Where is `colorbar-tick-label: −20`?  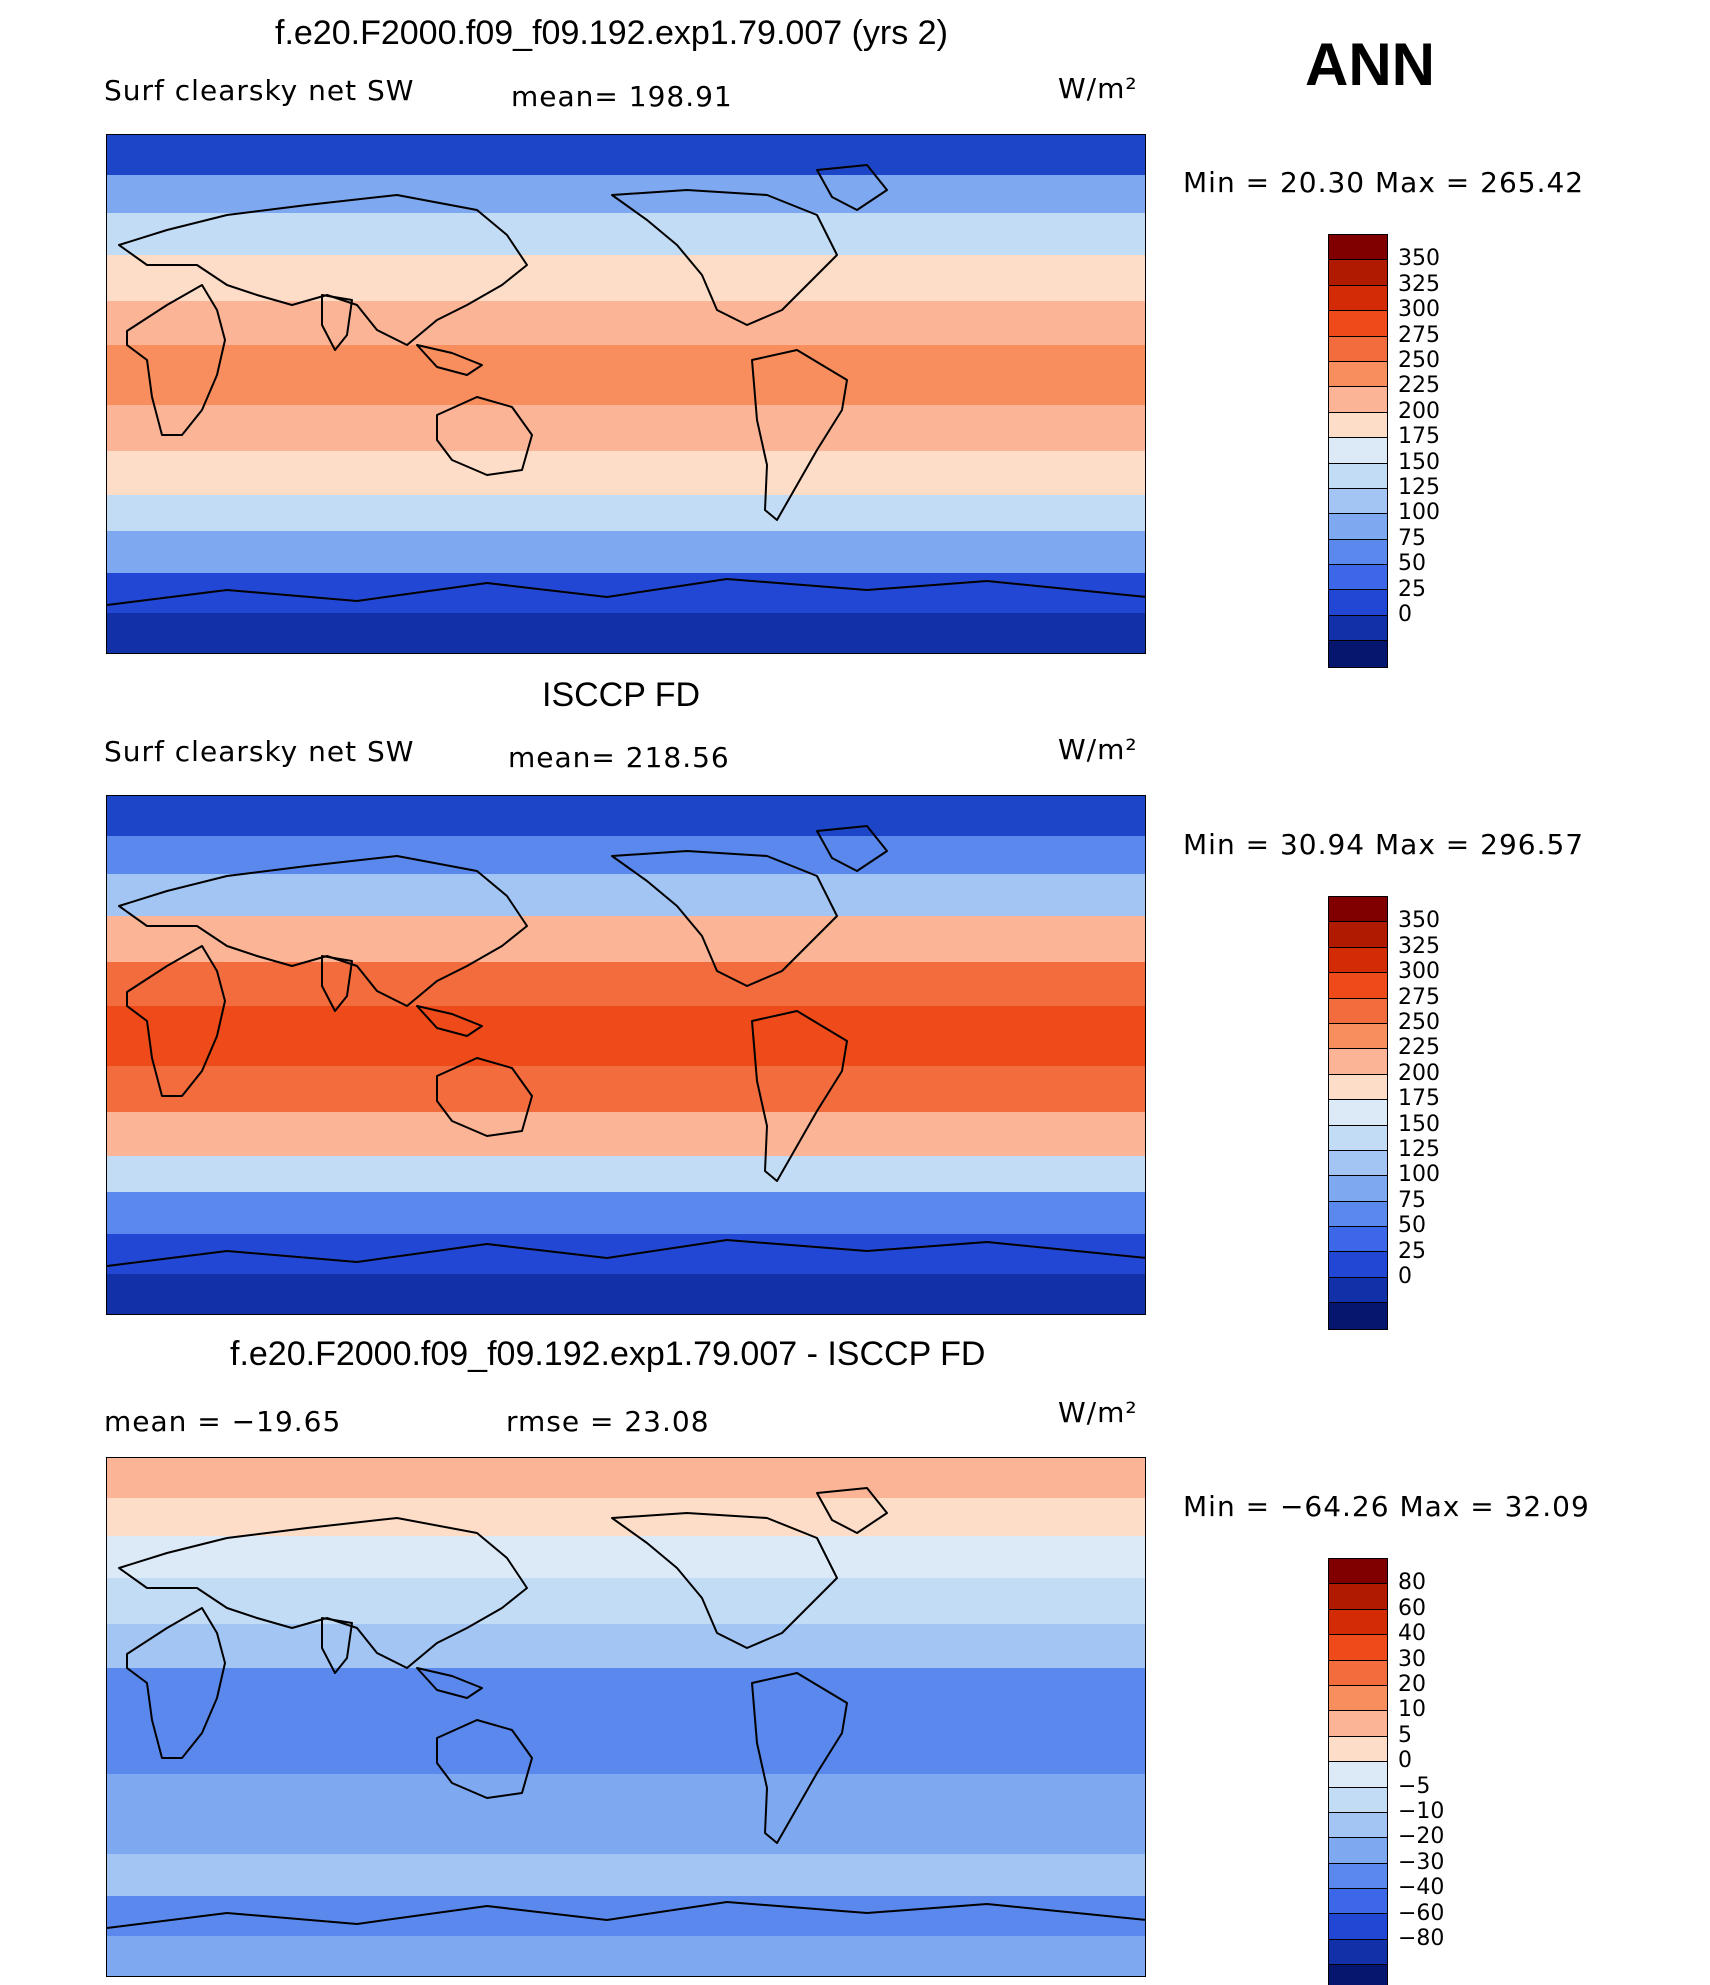
colorbar-tick-label: −20 is located at coordinates (1421, 1837).